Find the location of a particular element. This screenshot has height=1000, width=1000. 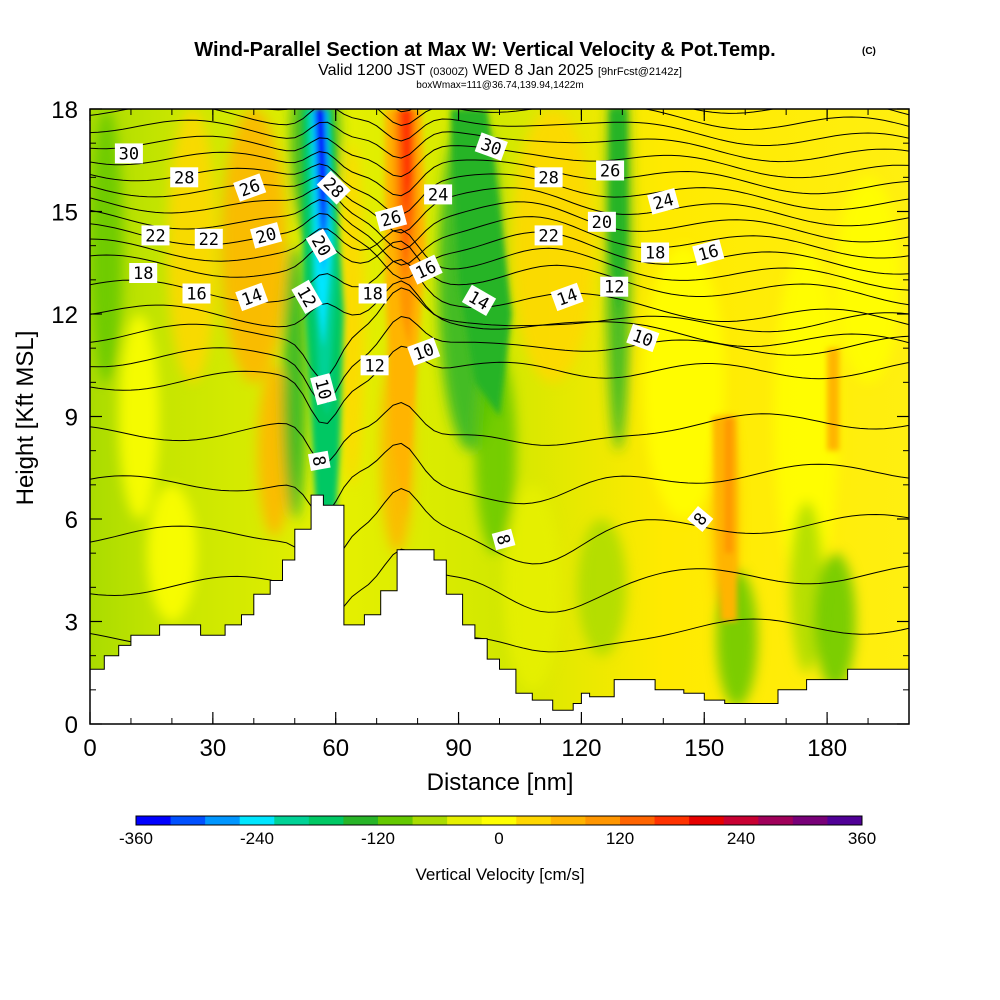

contour-label-text: 8 is located at coordinates (503, 539).